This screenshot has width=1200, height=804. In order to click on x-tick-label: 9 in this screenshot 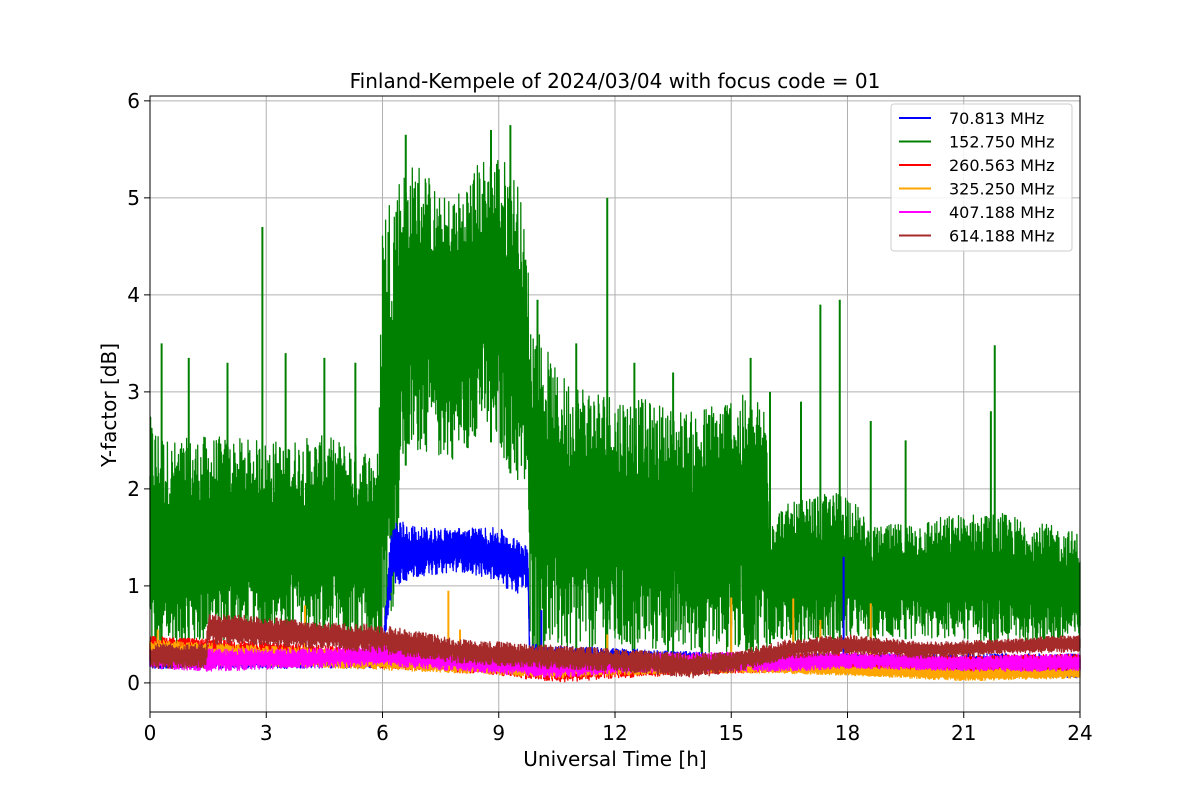, I will do `click(498, 733)`.